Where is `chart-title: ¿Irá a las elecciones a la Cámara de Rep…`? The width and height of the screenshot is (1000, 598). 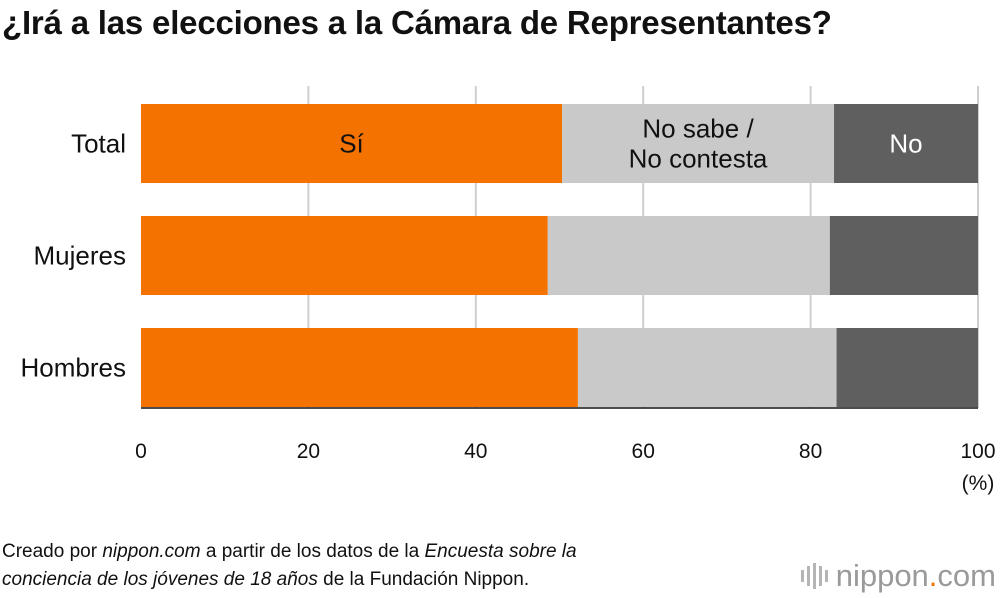 chart-title: ¿Irá a las elecciones a la Cámara de Rep… is located at coordinates (417, 22).